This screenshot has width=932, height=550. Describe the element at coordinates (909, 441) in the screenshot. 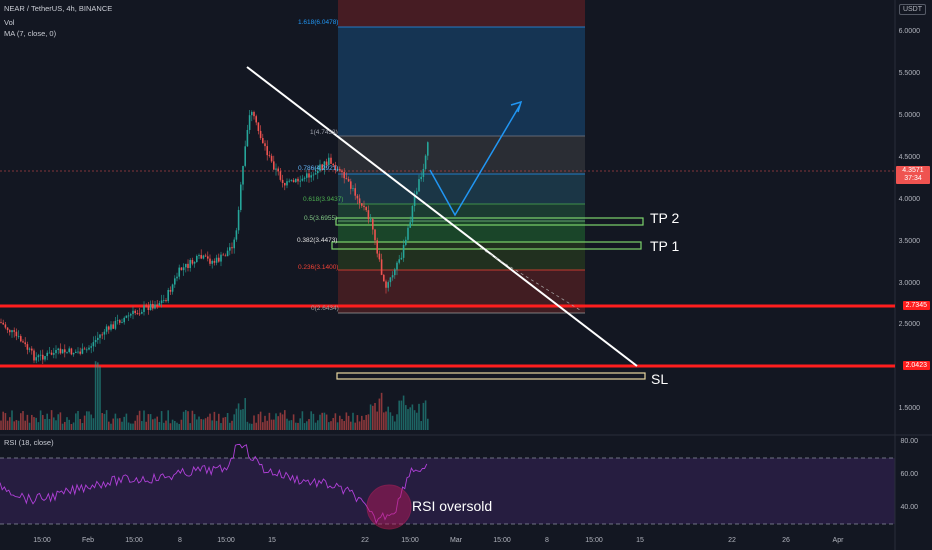

I see `rsi-tick: 80.00` at that location.